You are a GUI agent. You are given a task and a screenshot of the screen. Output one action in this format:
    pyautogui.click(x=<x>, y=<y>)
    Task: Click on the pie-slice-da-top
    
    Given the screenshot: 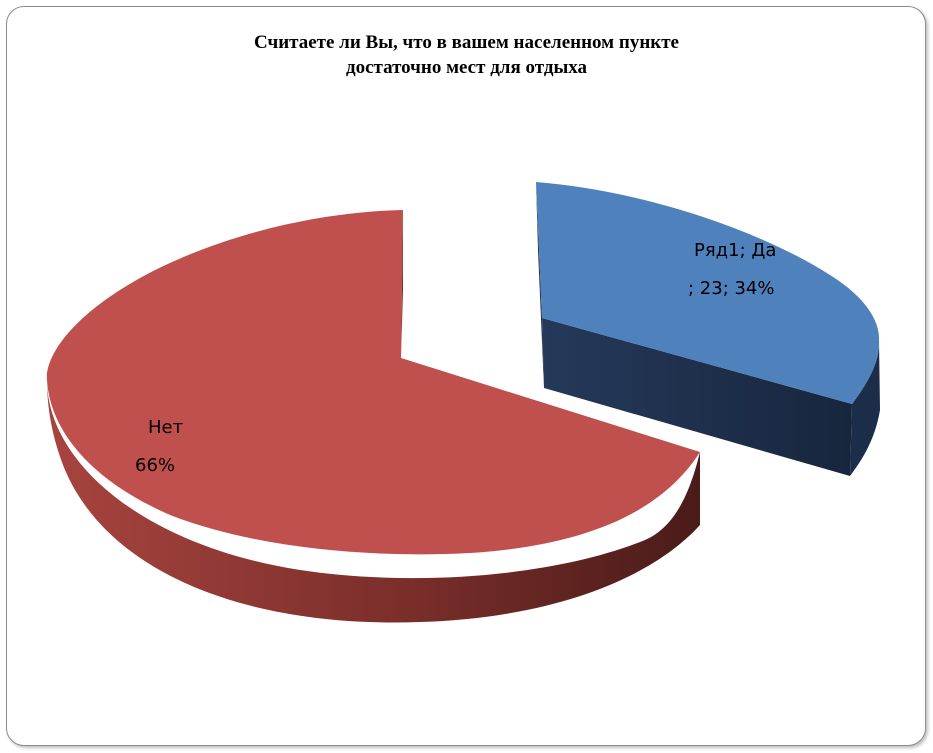 What is the action you would take?
    pyautogui.click(x=708, y=293)
    